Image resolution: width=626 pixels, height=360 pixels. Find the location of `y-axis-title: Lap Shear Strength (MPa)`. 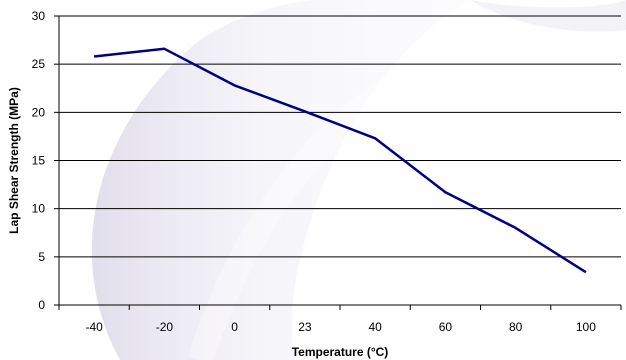

y-axis-title: Lap Shear Strength (MPa) is located at coordinates (14, 160).